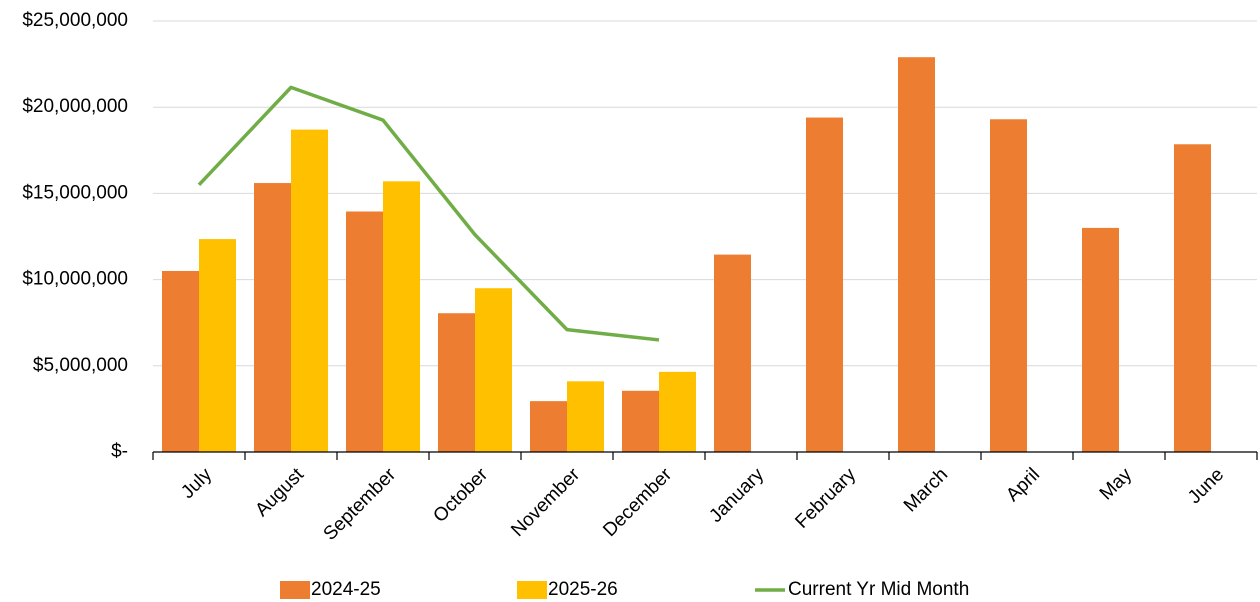 The width and height of the screenshot is (1260, 602). Describe the element at coordinates (1023, 485) in the screenshot. I see `x-tick-label: April` at that location.